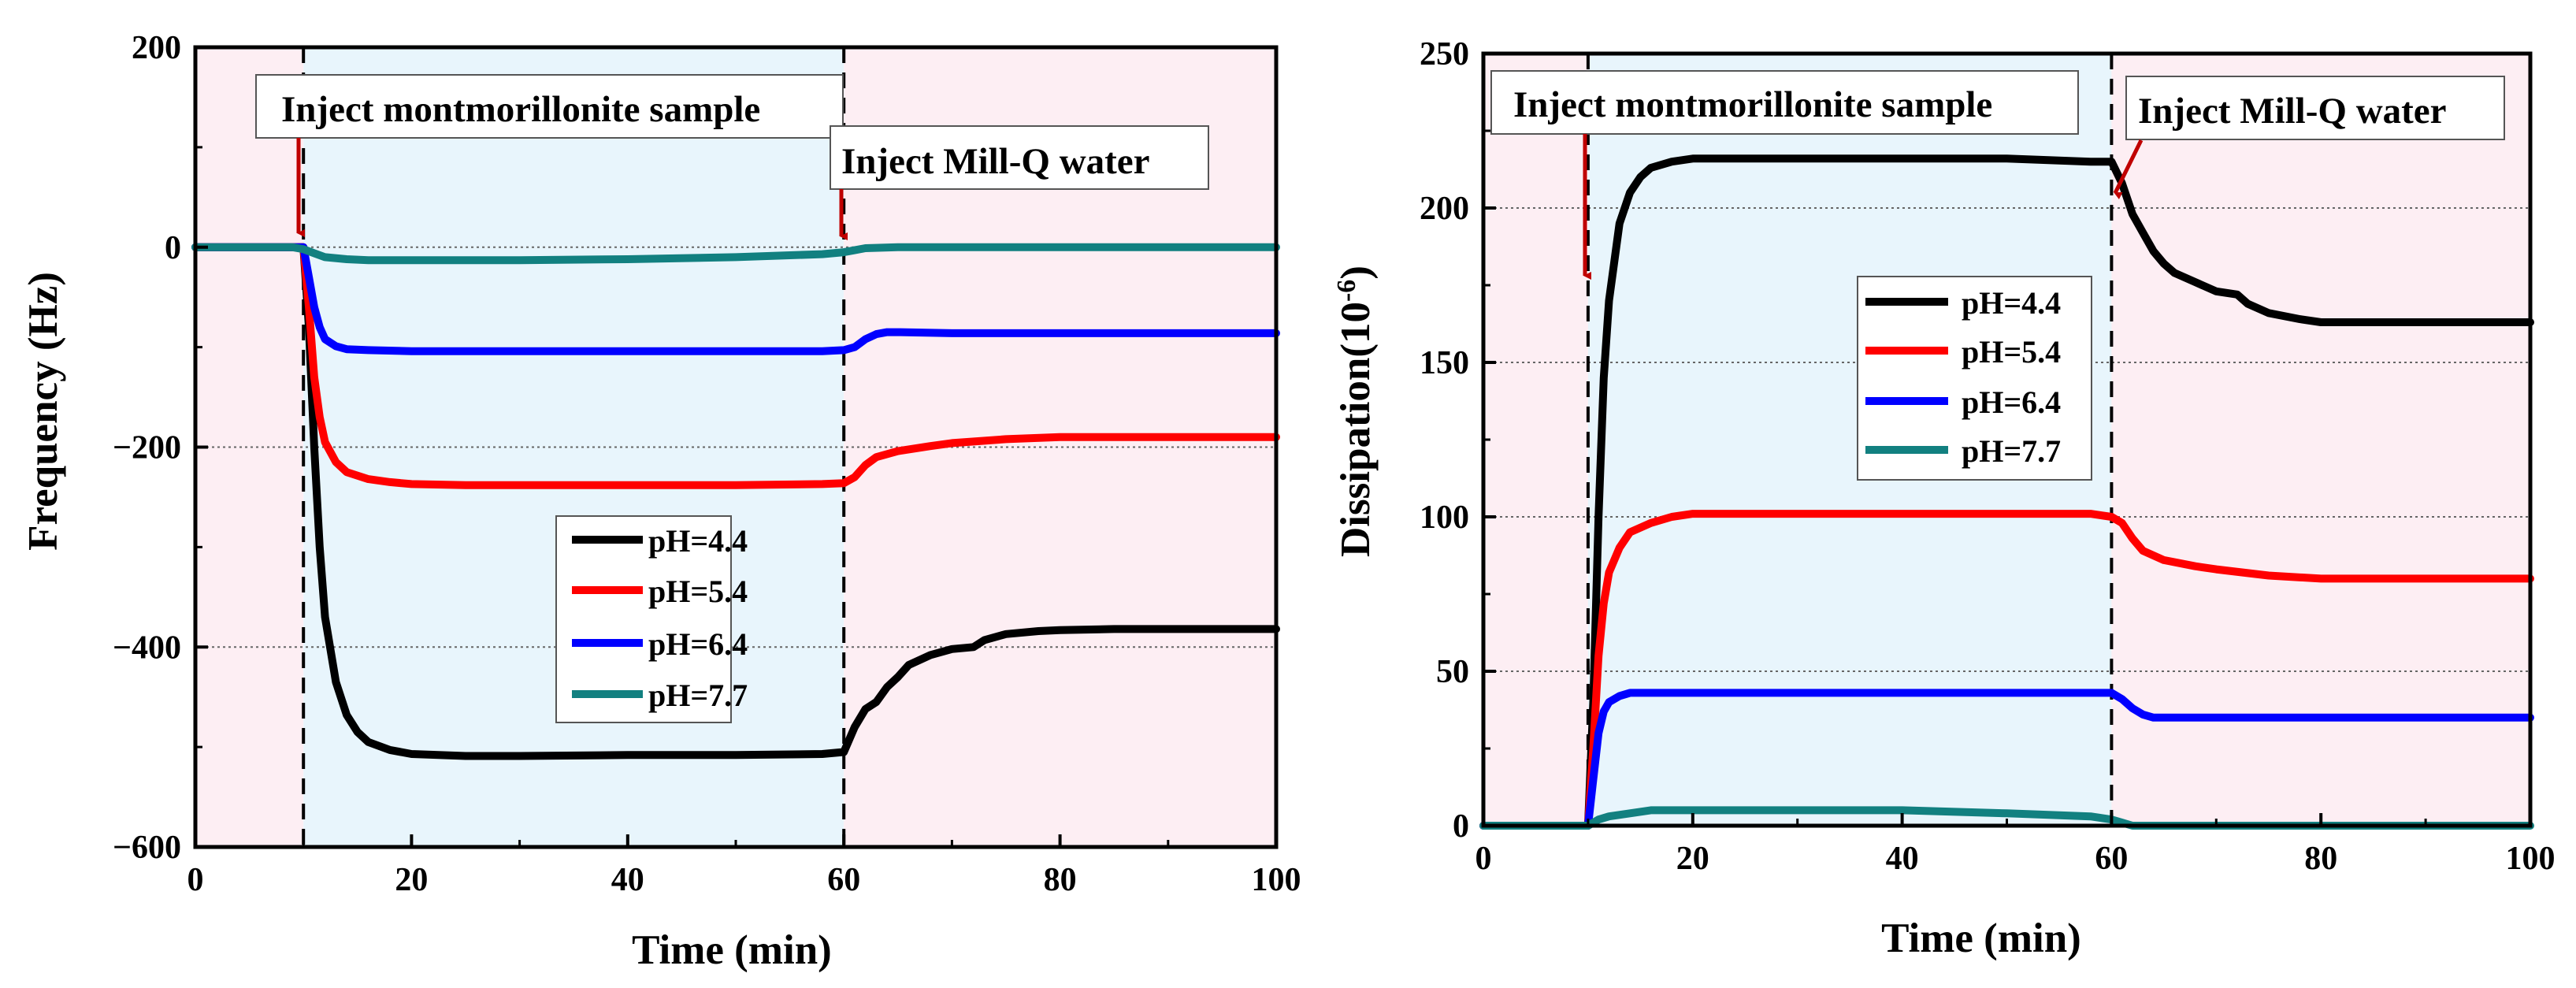 The image size is (2576, 988). I want to click on legend-frequency: pH=4.4 pH=5.4 pH=6.4 pH=7.7, so click(651, 619).